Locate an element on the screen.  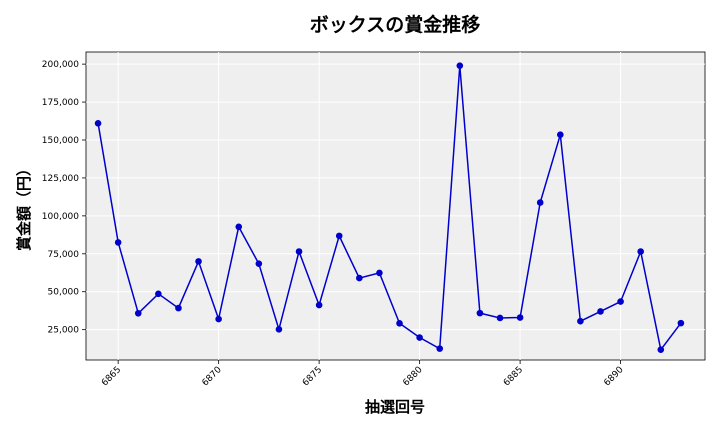
x-tick-label: 6865 is located at coordinates (111, 376).